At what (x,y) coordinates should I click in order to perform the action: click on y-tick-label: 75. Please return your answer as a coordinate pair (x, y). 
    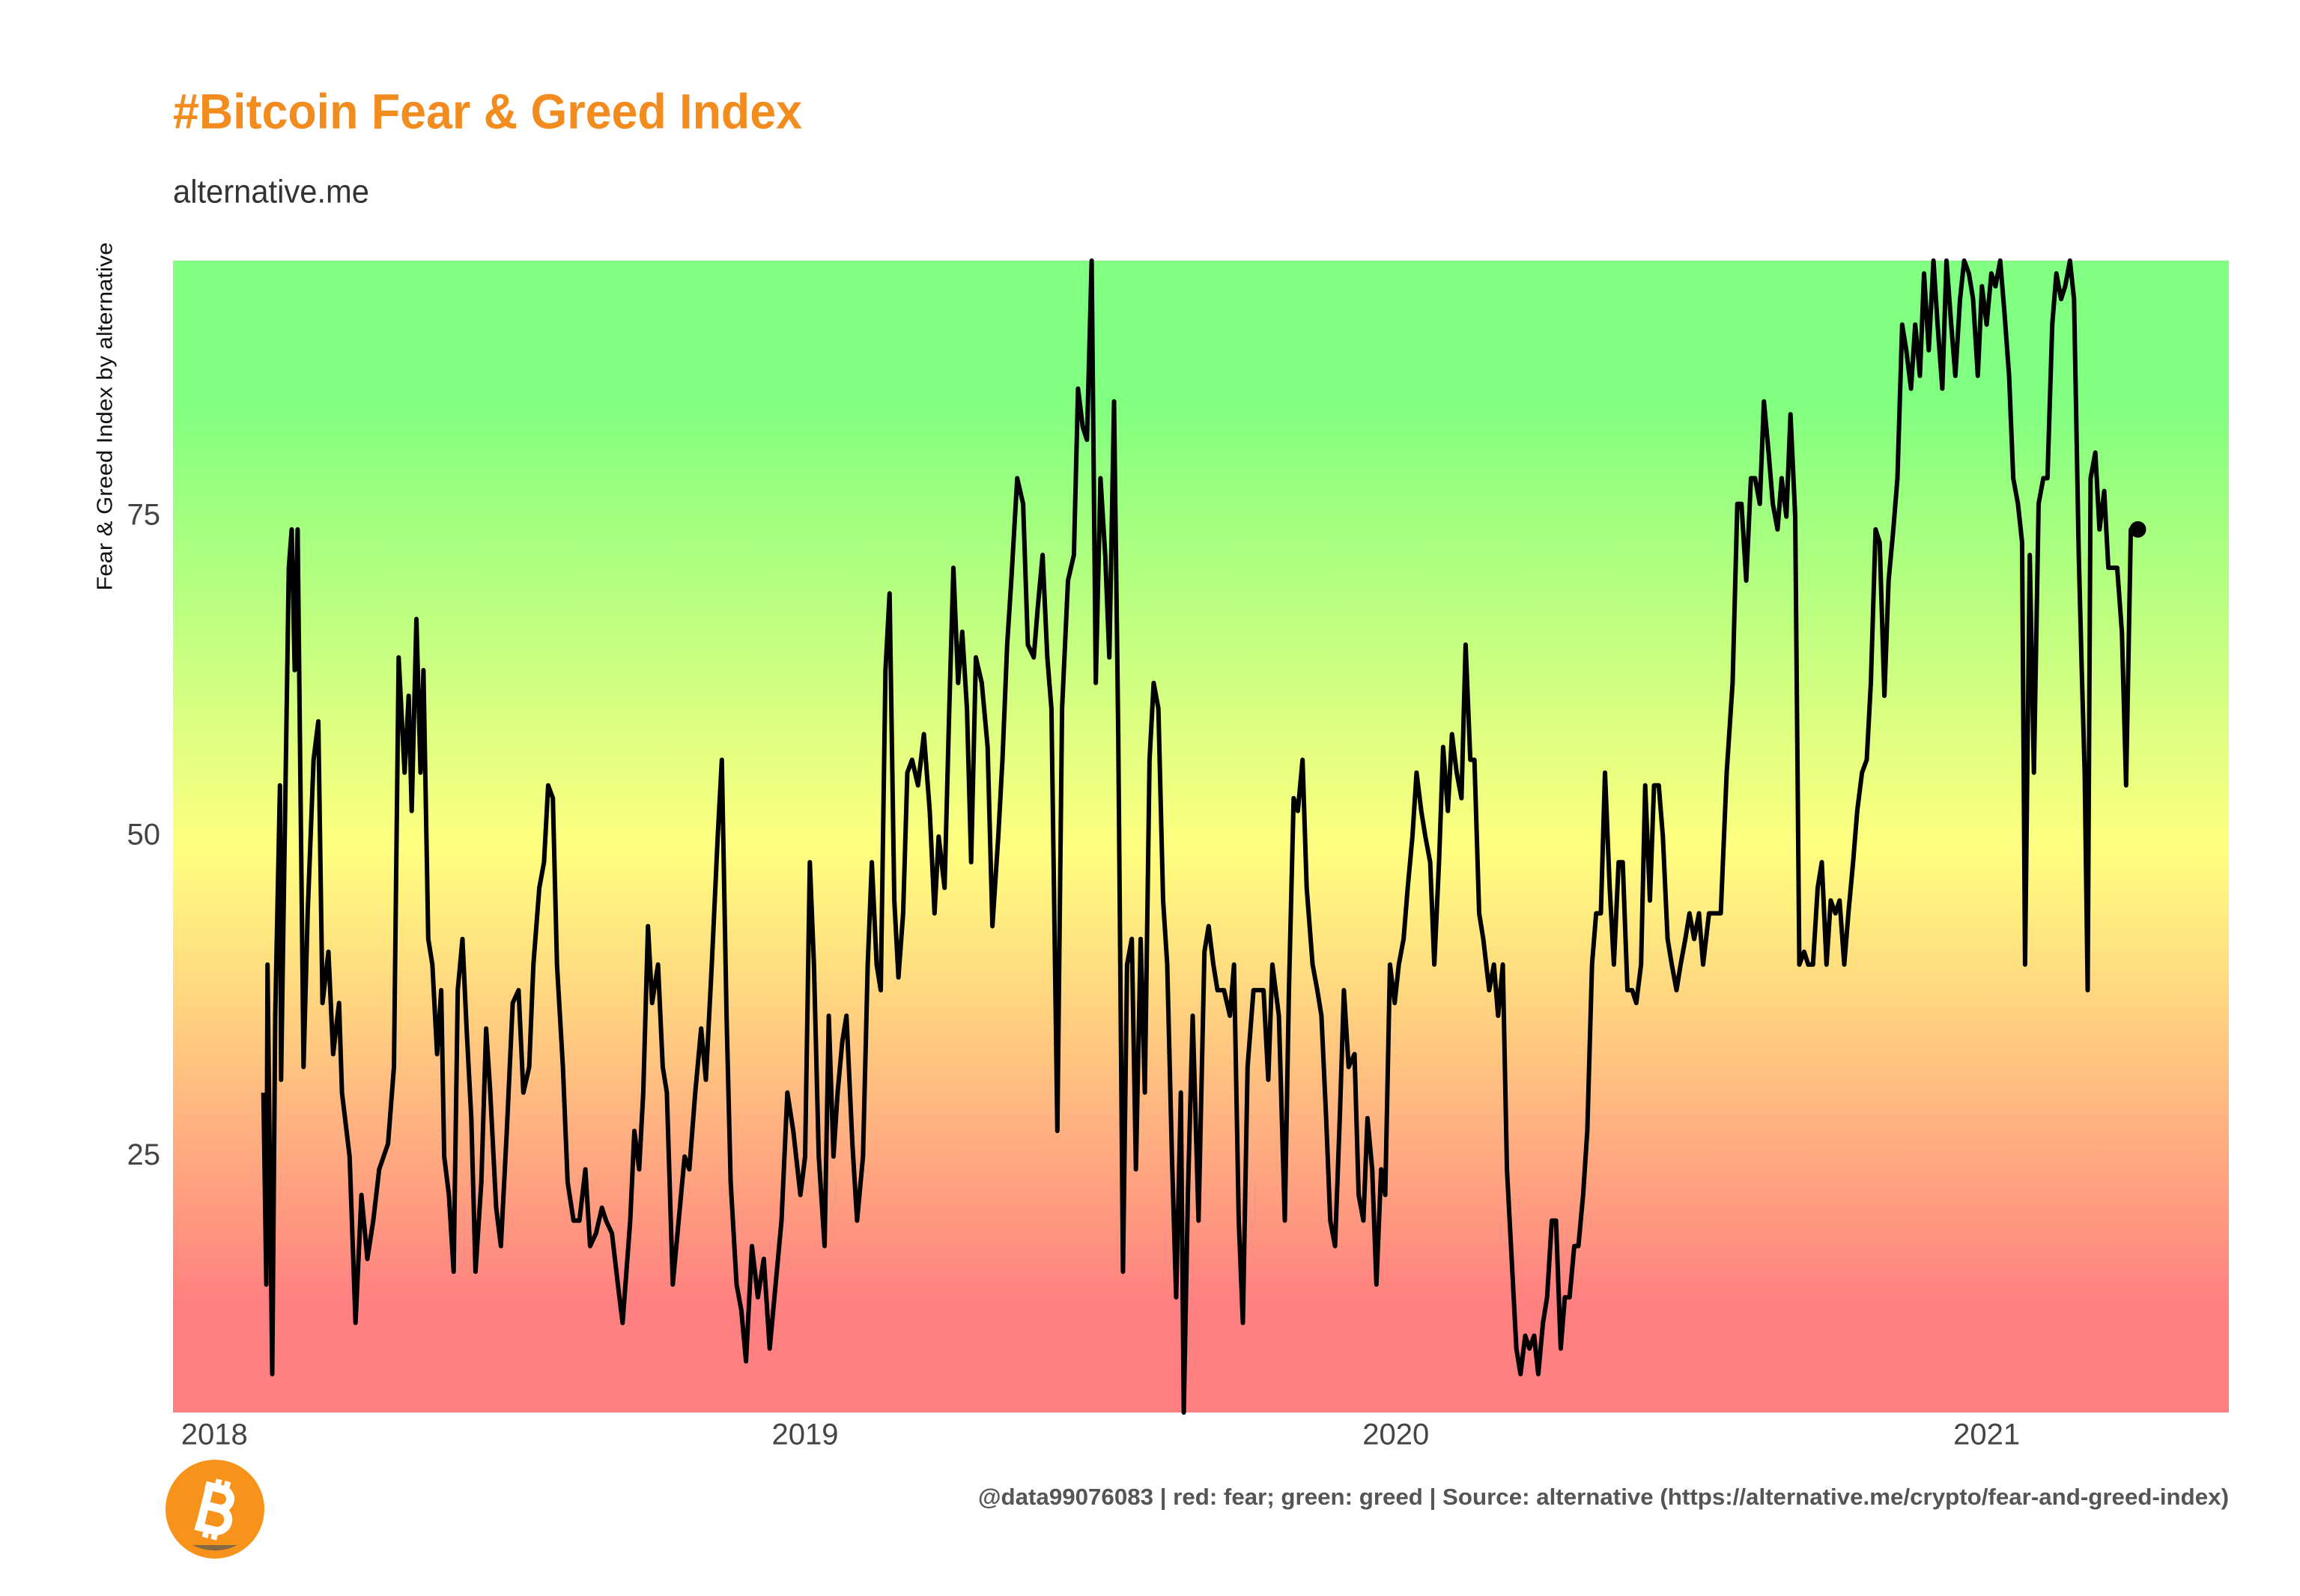
    Looking at the image, I should click on (144, 514).